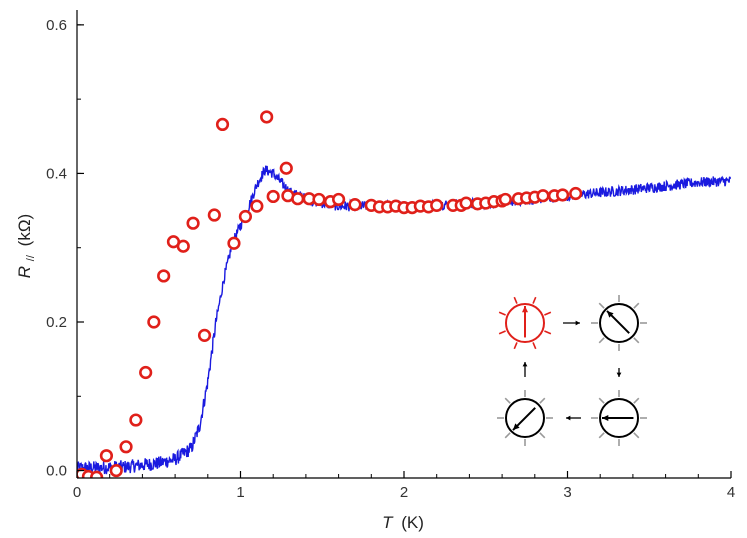 This screenshot has width=747, height=538. What do you see at coordinates (567, 492) in the screenshot?
I see `x-tick-label: 3` at bounding box center [567, 492].